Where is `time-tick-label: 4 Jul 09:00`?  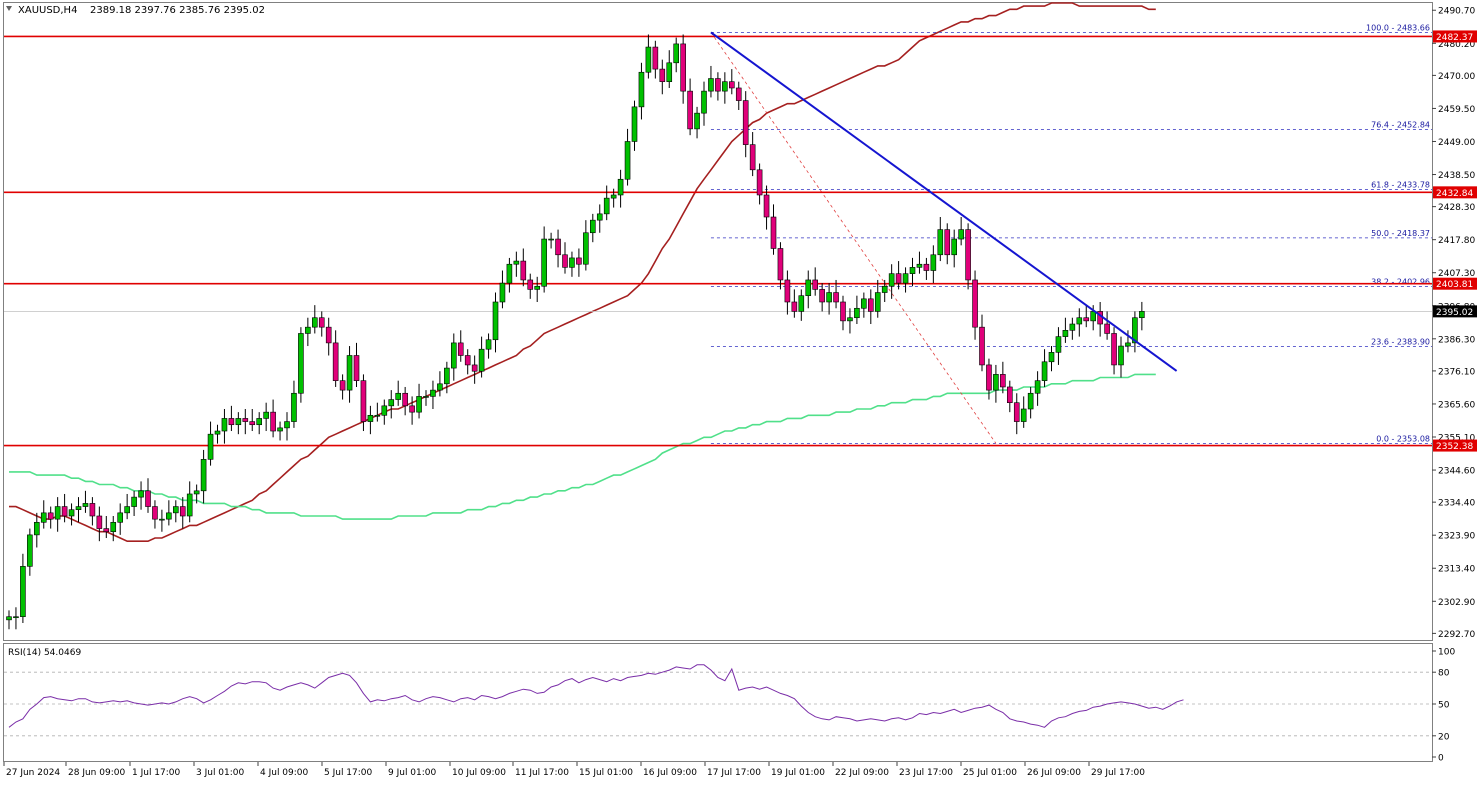 time-tick-label: 4 Jul 09:00 is located at coordinates (284, 773).